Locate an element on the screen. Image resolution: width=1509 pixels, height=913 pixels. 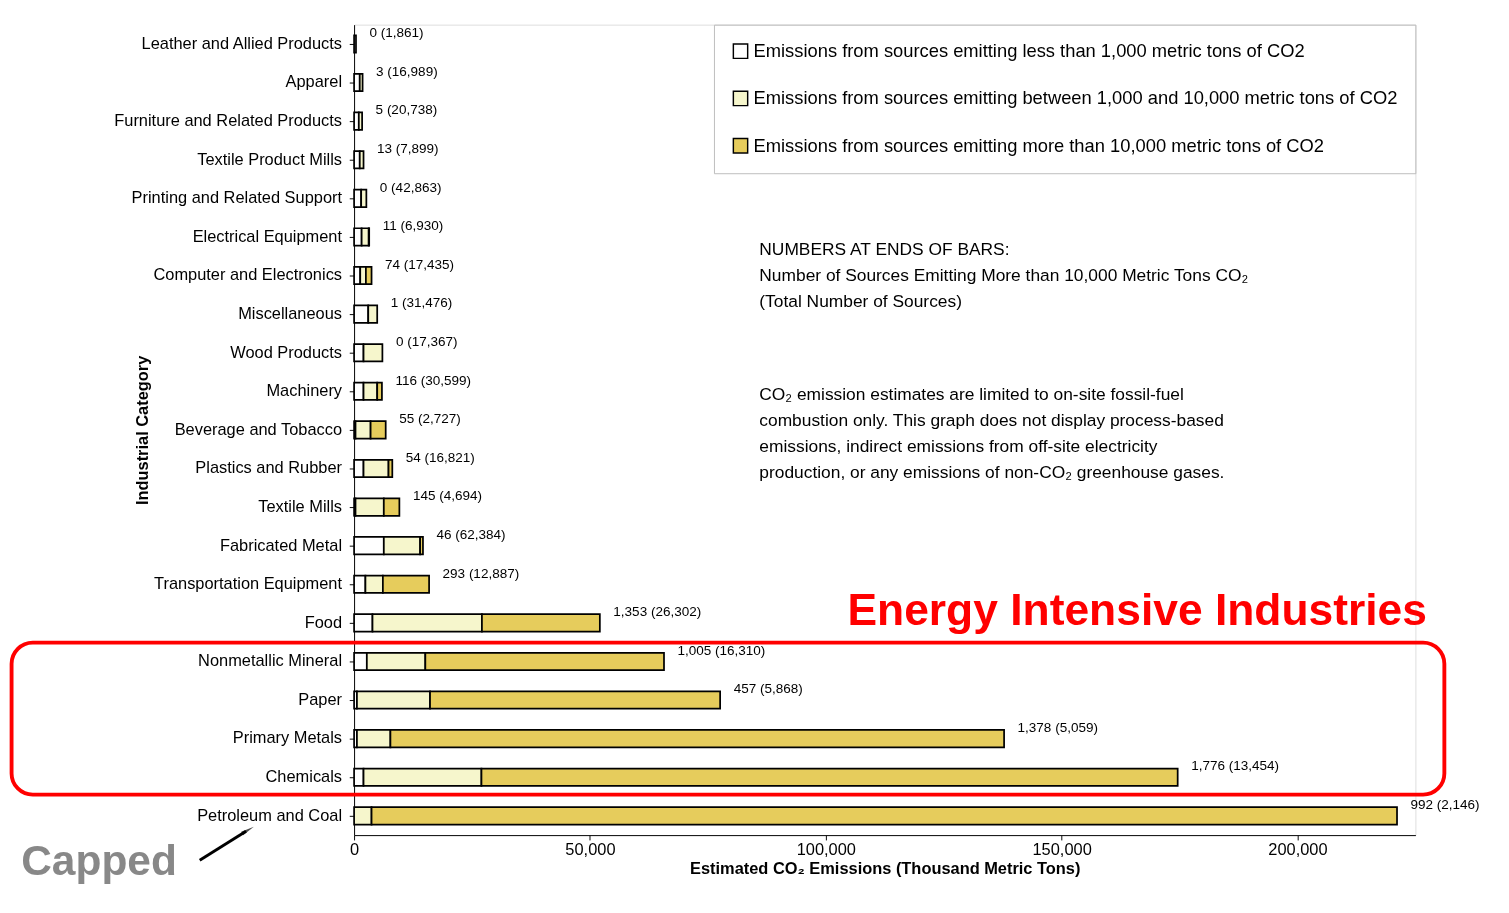
annotation: 293 (12,887) is located at coordinates (481, 573).